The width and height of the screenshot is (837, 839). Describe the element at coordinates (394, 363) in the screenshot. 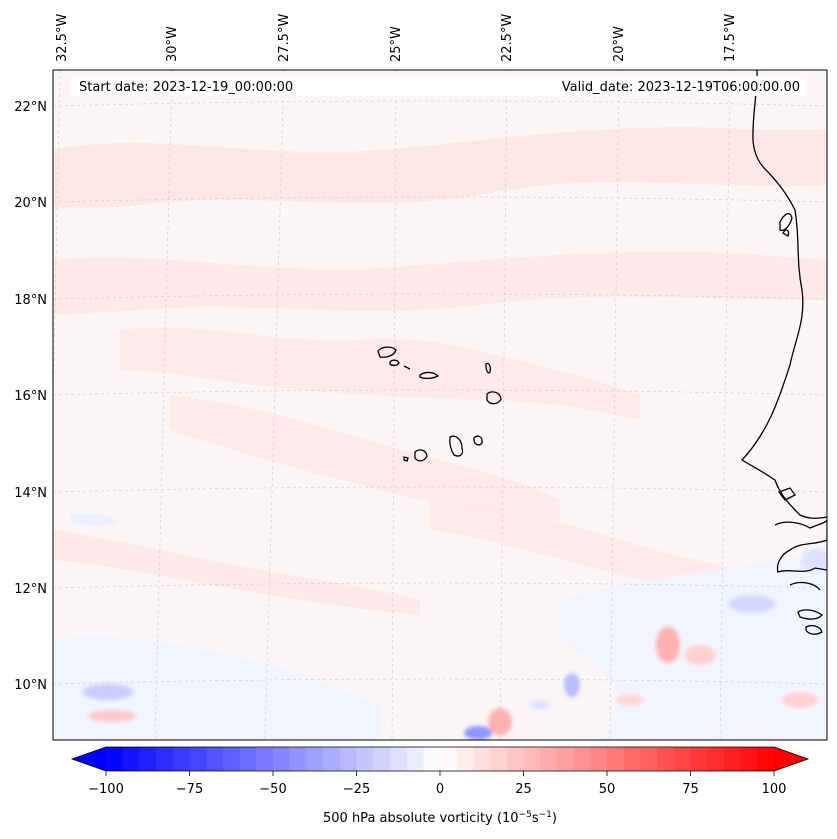

I see `sao-vicente-island` at that location.